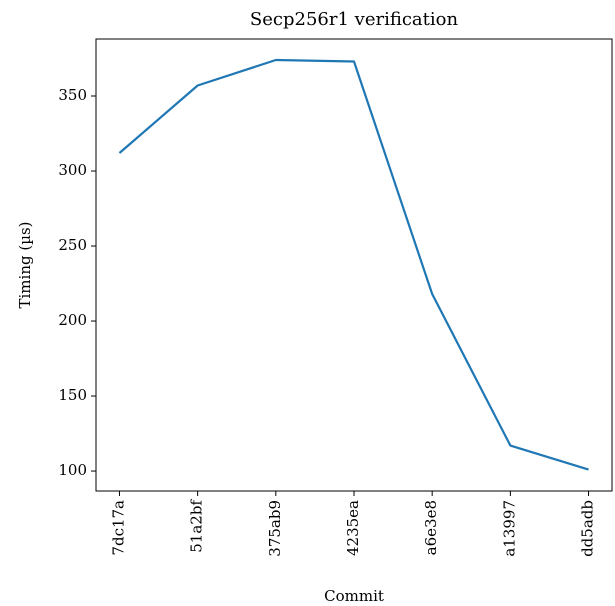 This screenshot has height=606, width=615. What do you see at coordinates (25, 264) in the screenshot?
I see `y-axis-label: Timing (µs)` at bounding box center [25, 264].